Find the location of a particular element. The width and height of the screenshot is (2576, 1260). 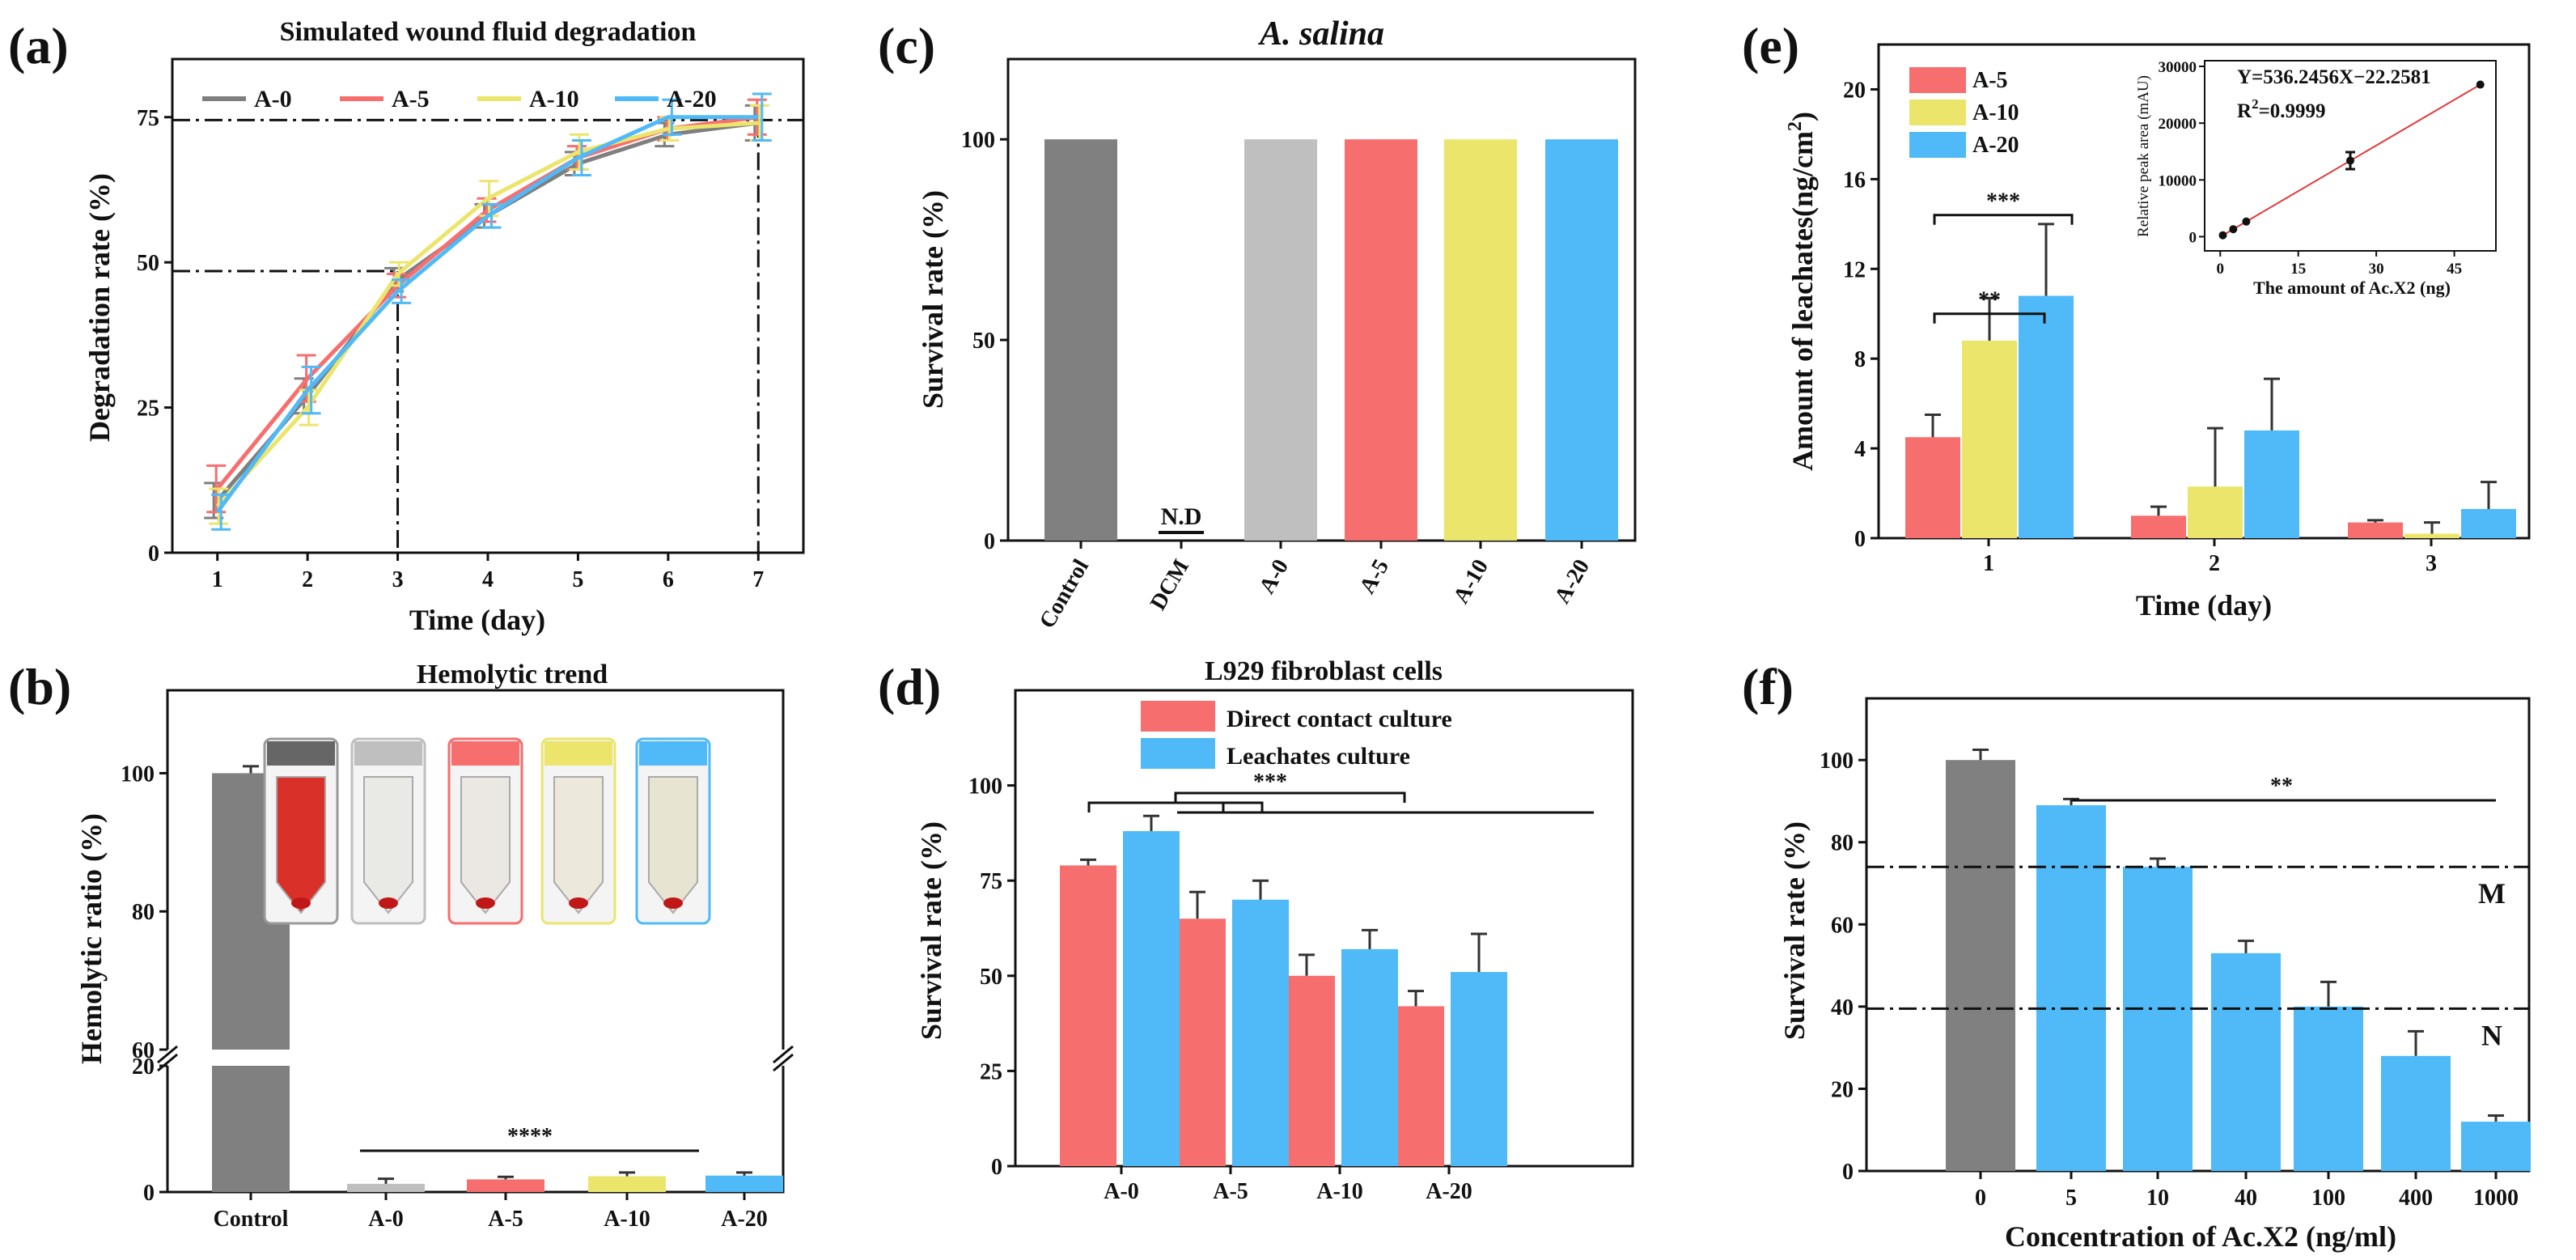

e-inset-xlabel: The amount of Ac.X2 (ng) is located at coordinates (2352, 288).